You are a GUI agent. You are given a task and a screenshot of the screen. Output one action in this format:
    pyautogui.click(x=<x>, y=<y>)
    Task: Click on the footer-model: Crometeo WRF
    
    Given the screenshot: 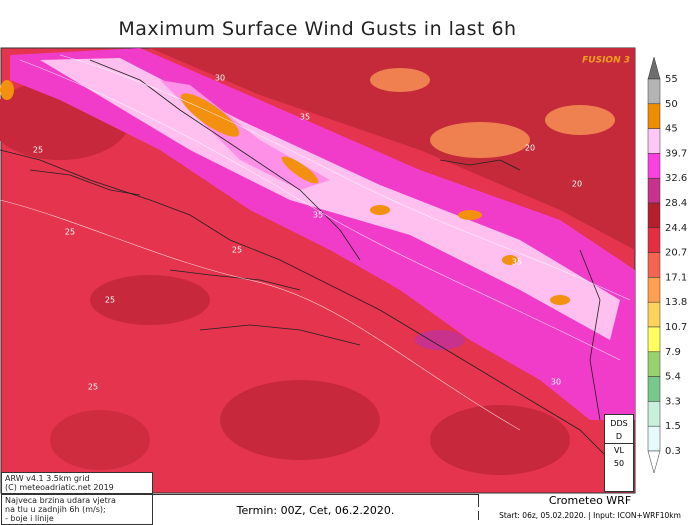 What is the action you would take?
    pyautogui.click(x=589, y=500)
    